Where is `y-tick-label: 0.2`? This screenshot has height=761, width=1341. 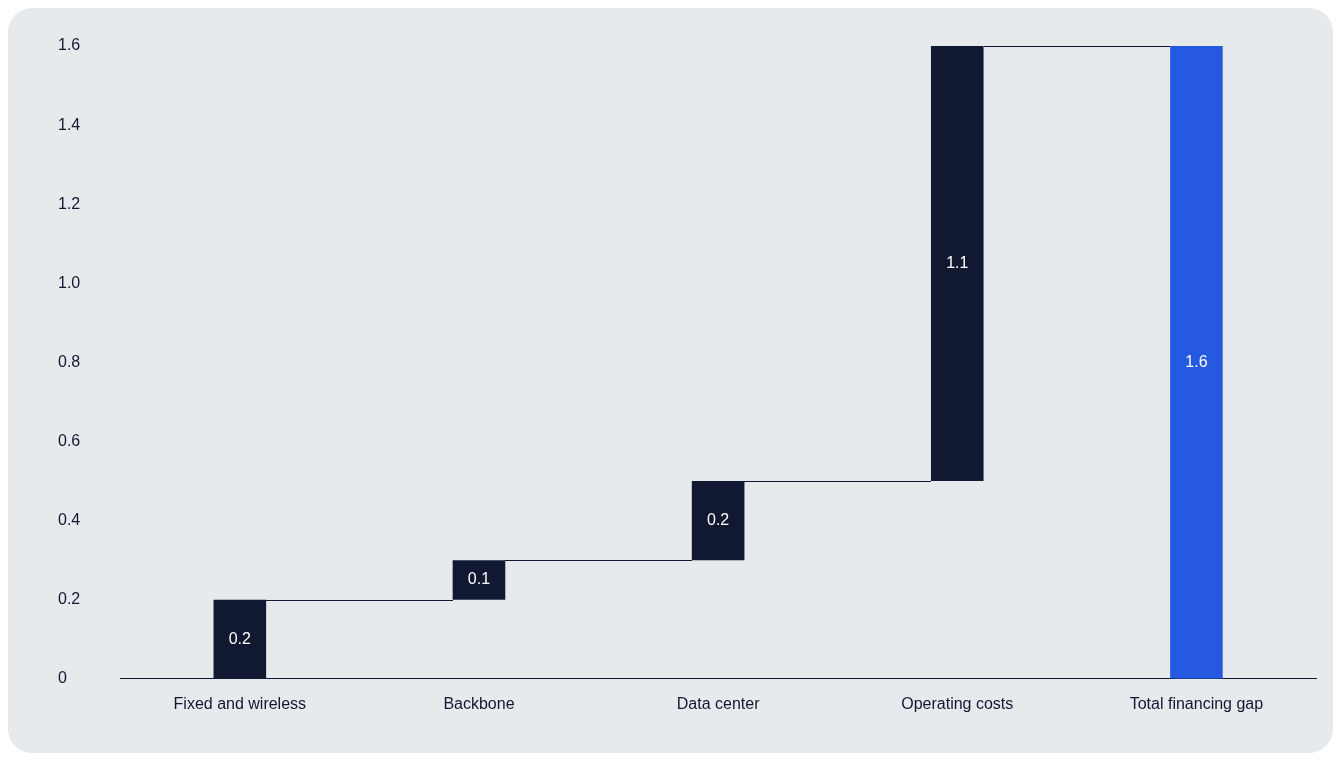
y-tick-label: 0.2 is located at coordinates (69, 599).